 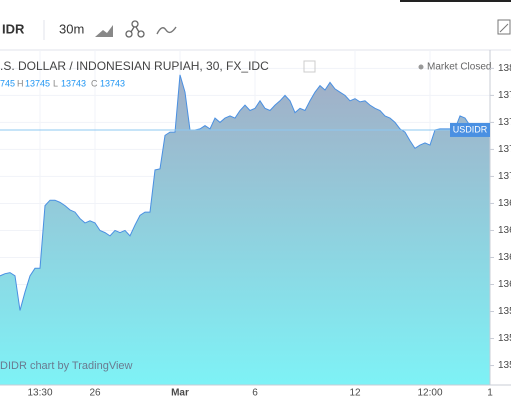 I want to click on x-tick-label: 13:30, so click(x=39, y=393).